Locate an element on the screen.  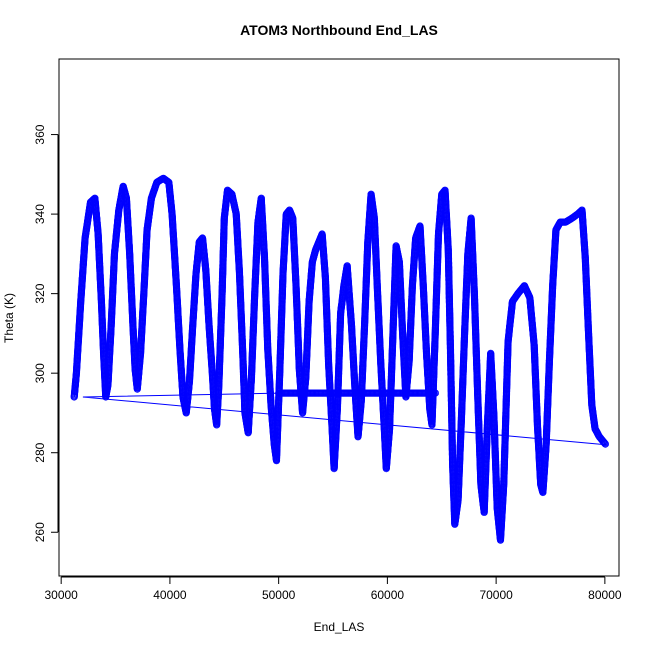
y-tick-label: 340 is located at coordinates (40, 214).